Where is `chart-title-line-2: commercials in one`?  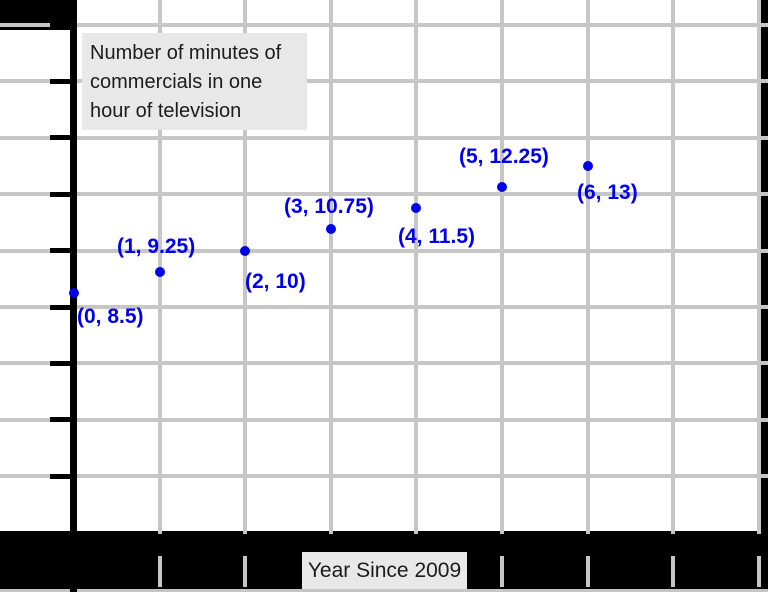 chart-title-line-2: commercials in one is located at coordinates (176, 82).